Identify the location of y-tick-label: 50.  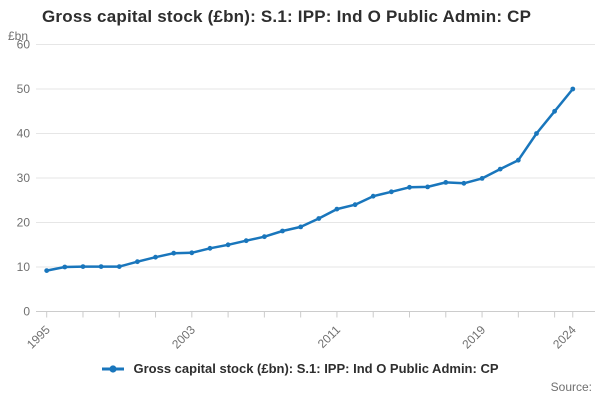
(24, 89).